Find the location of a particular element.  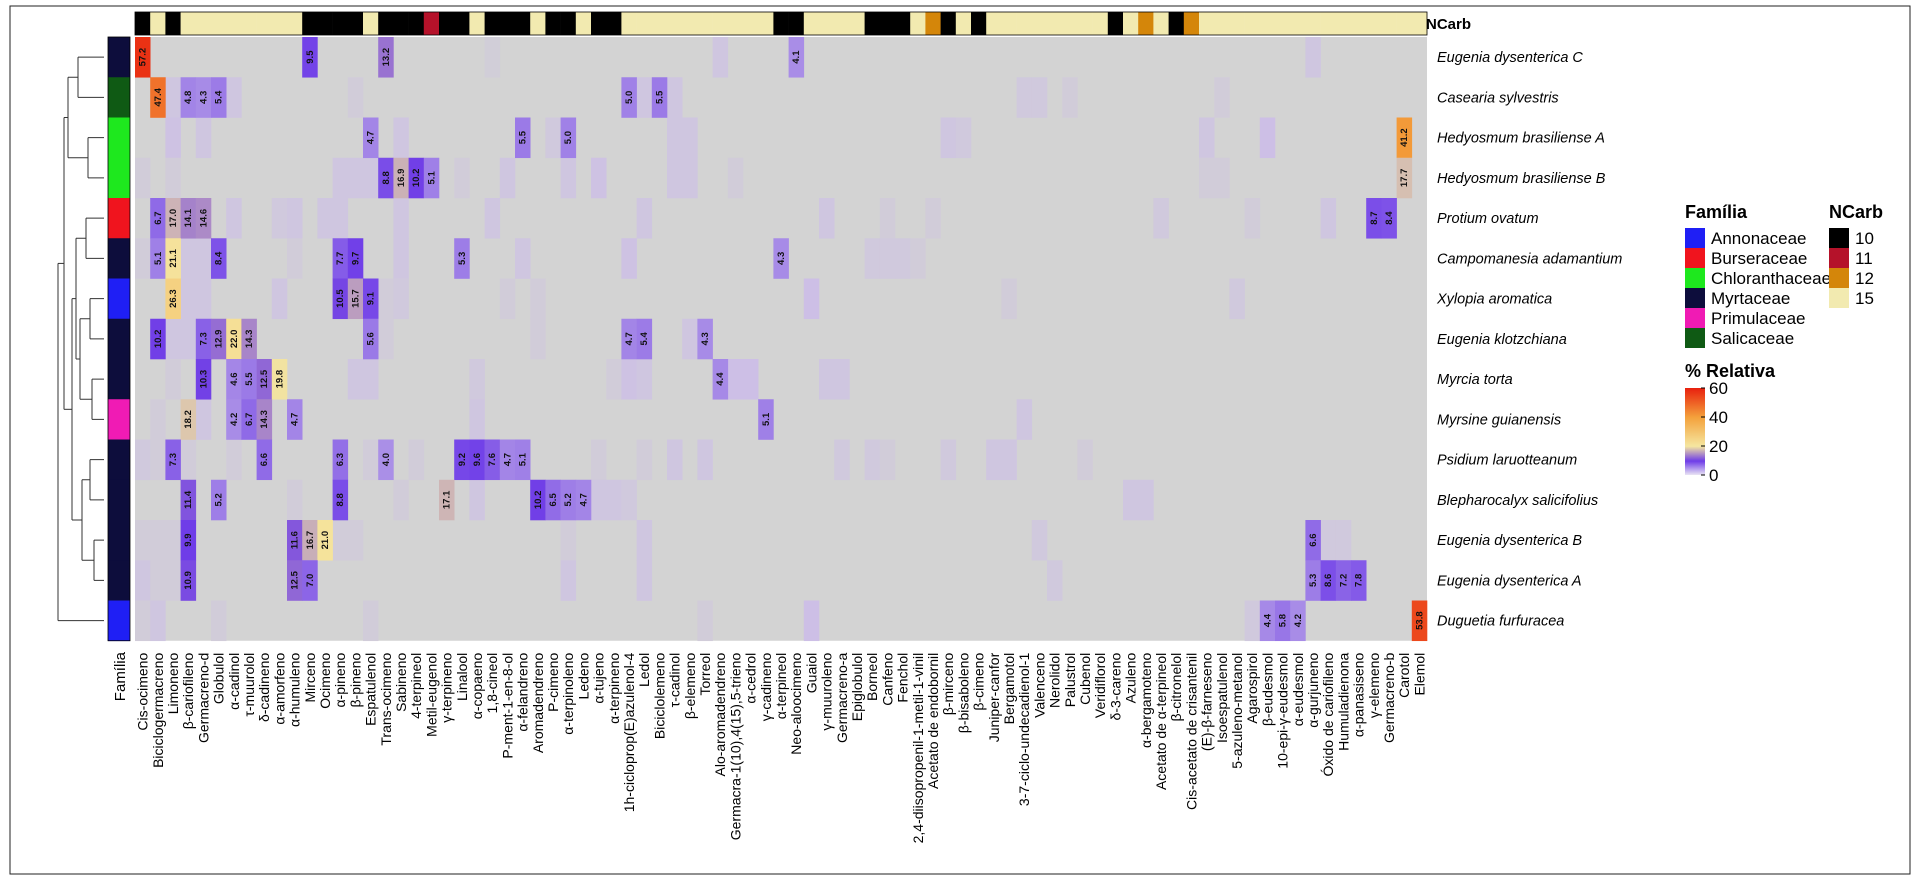

familia-legend-label: Annonaceae is located at coordinates (1758, 238).